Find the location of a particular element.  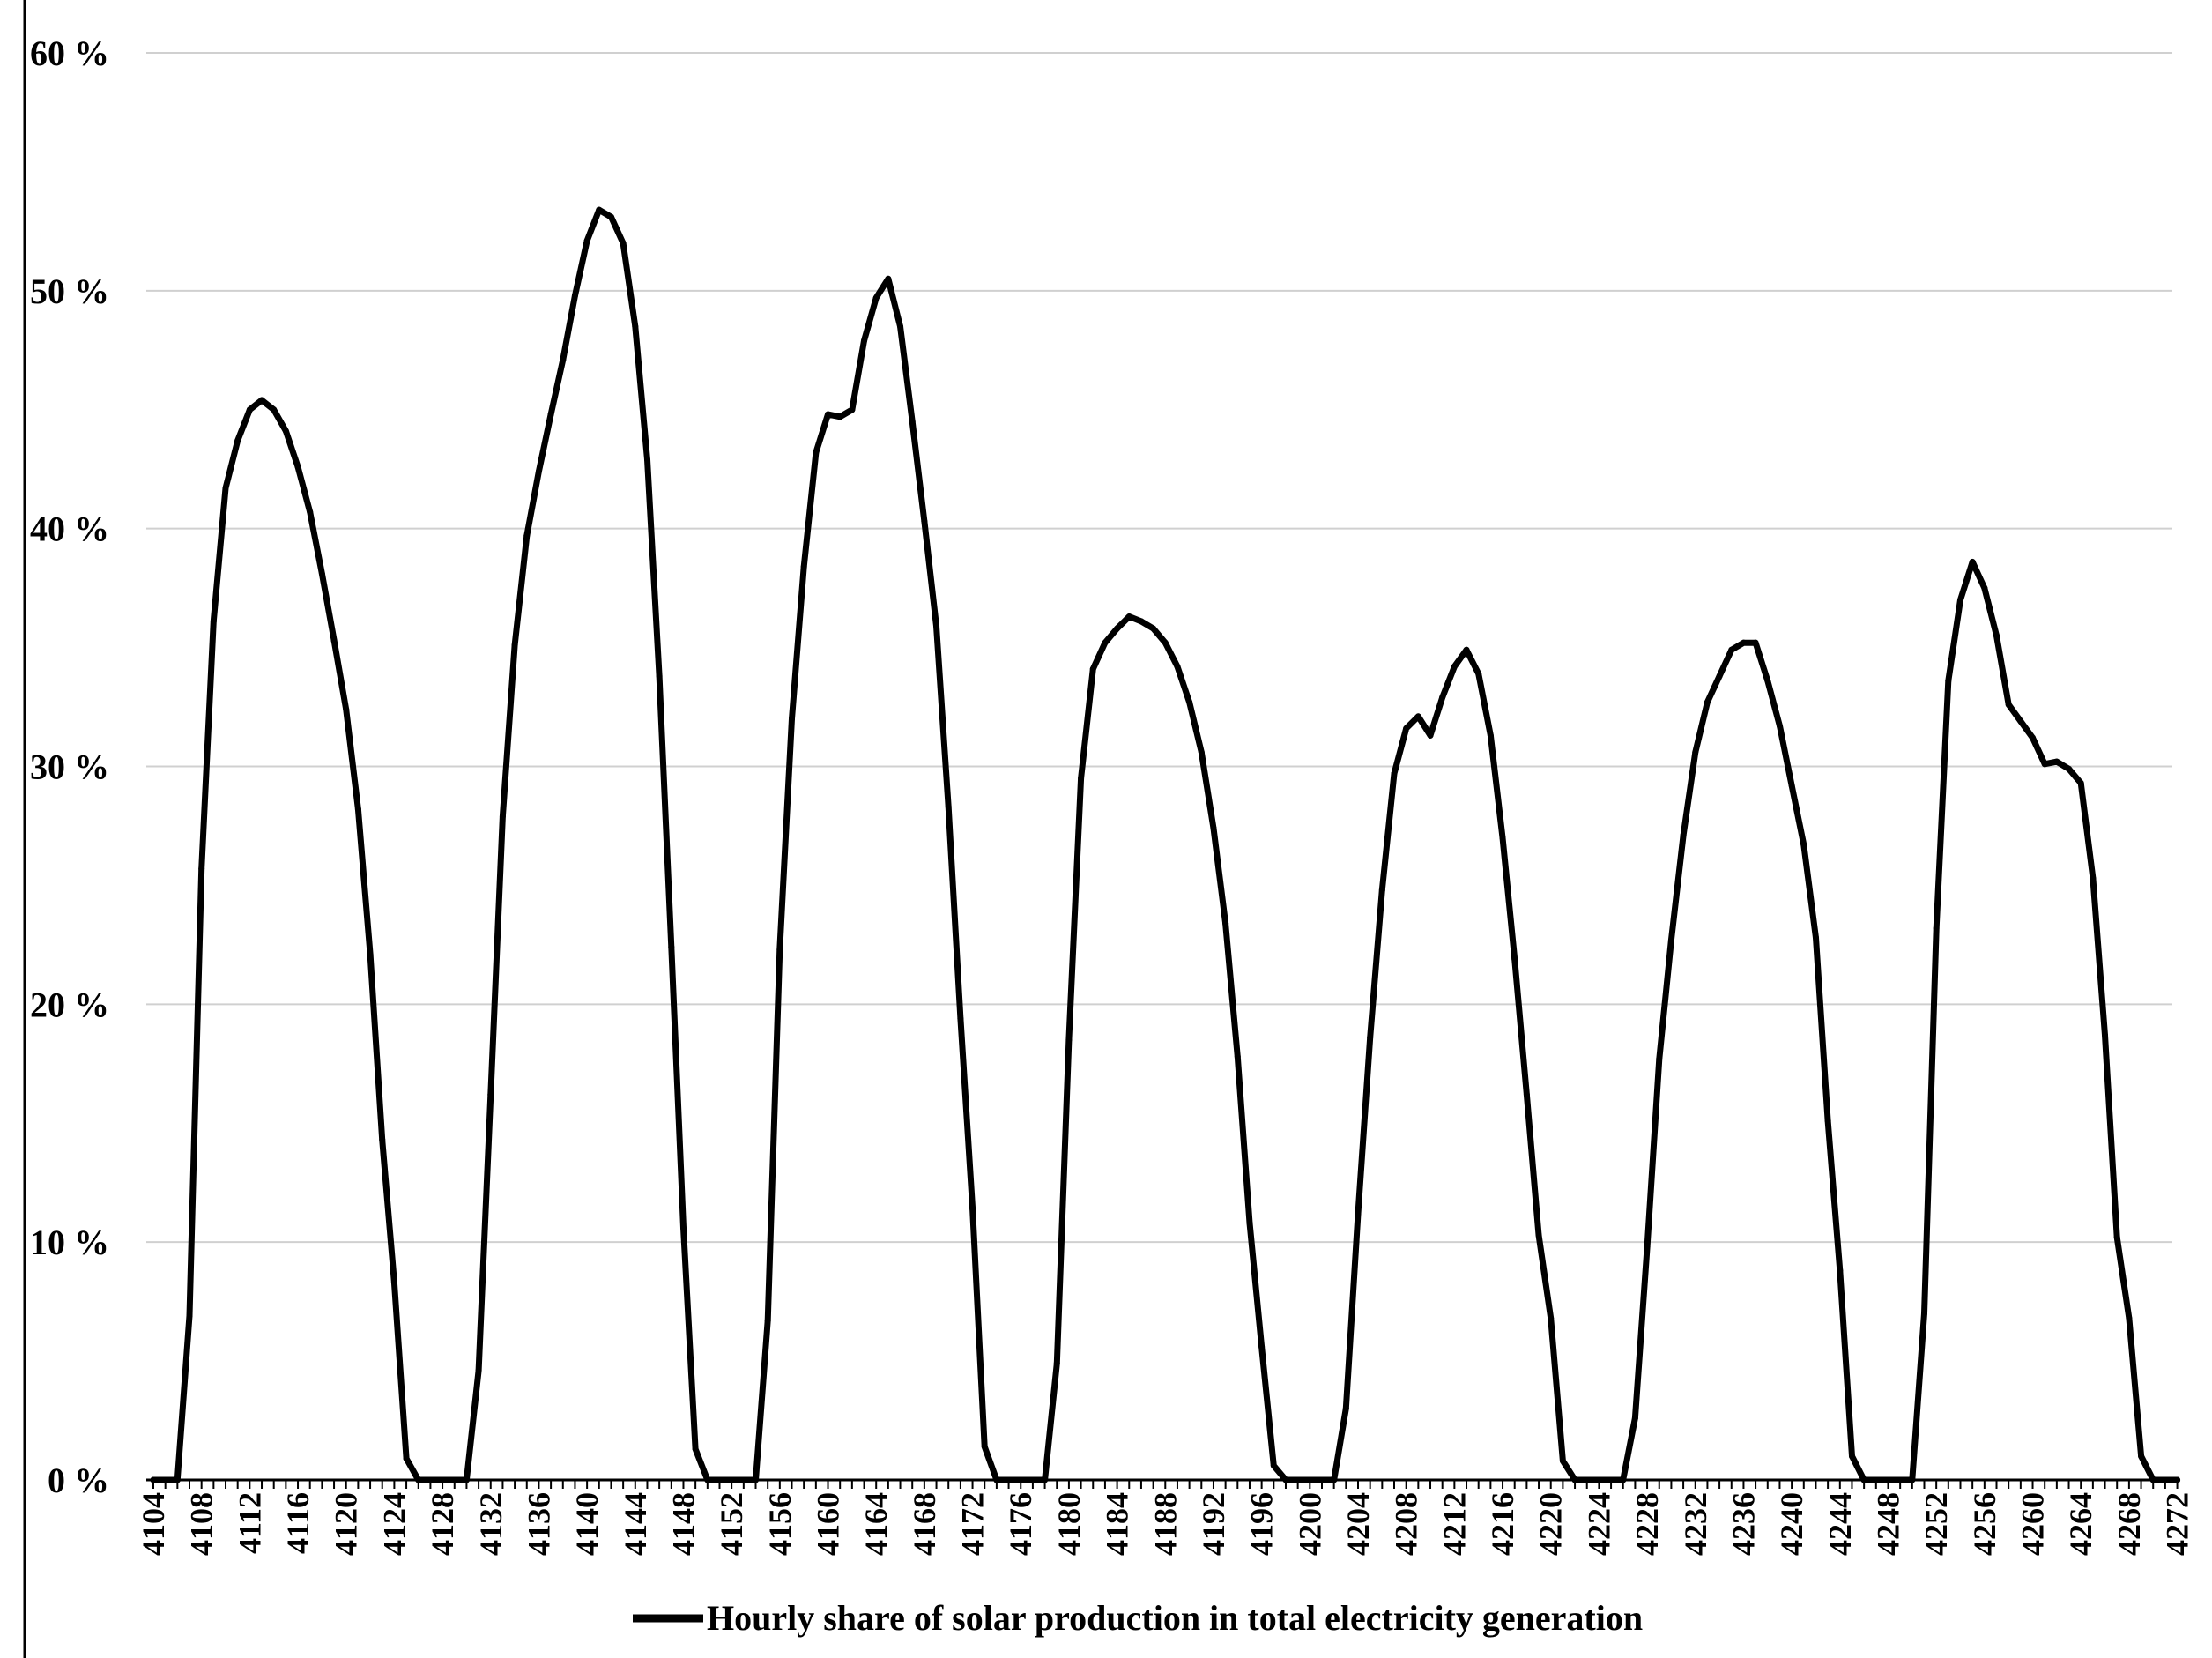

x-tick-label: 4104 is located at coordinates (154, 1524).